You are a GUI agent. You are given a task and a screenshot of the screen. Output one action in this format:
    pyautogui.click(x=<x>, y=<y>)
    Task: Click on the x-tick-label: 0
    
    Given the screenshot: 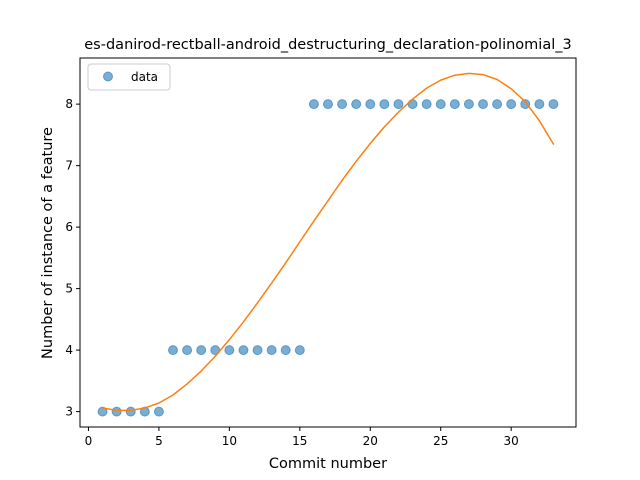 What is the action you would take?
    pyautogui.click(x=89, y=441)
    